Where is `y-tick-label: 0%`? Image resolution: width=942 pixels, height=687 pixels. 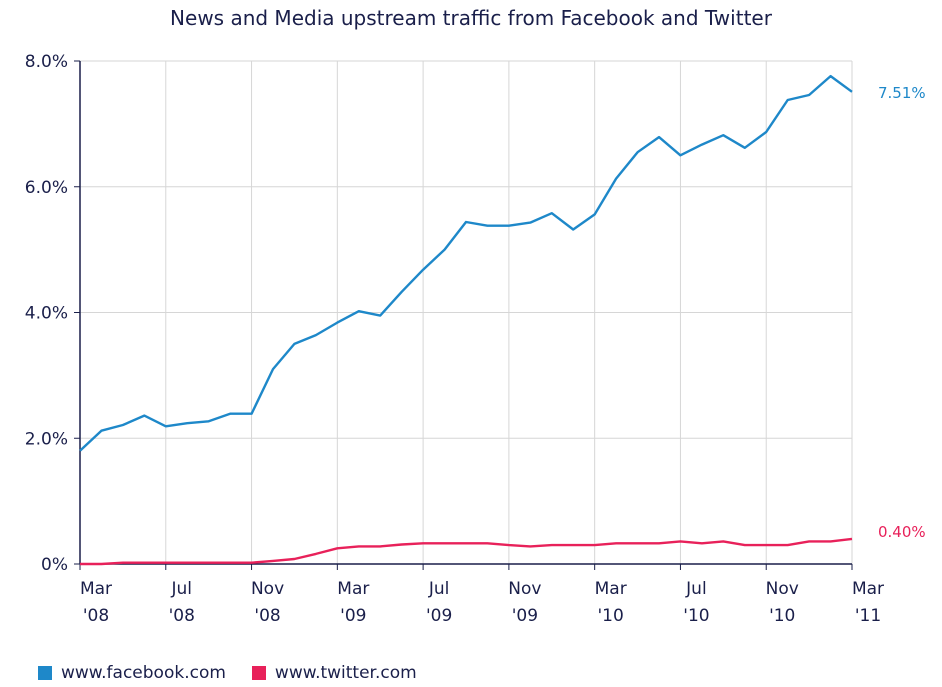 y-tick-label: 0% is located at coordinates (54, 565).